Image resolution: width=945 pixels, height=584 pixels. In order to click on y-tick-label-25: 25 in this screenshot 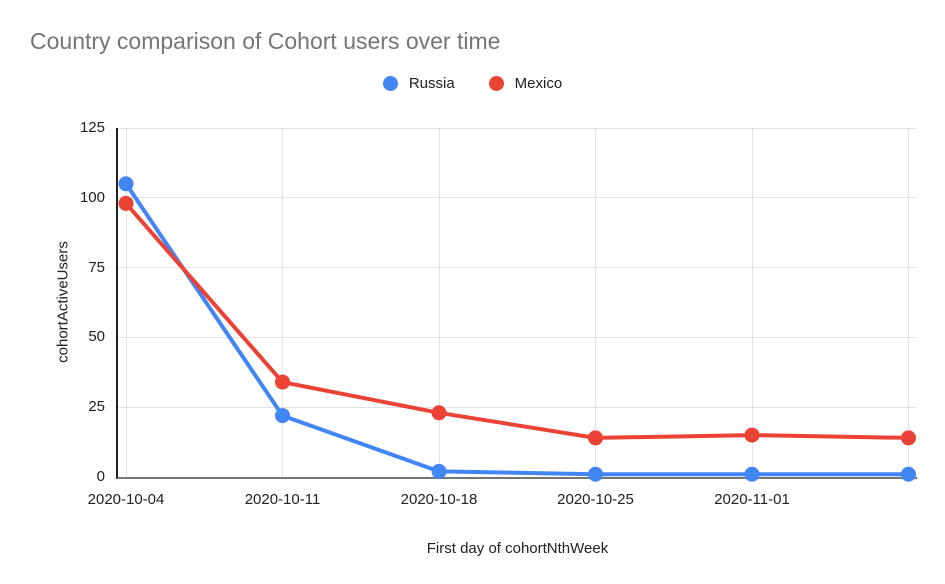, I will do `click(96, 407)`.